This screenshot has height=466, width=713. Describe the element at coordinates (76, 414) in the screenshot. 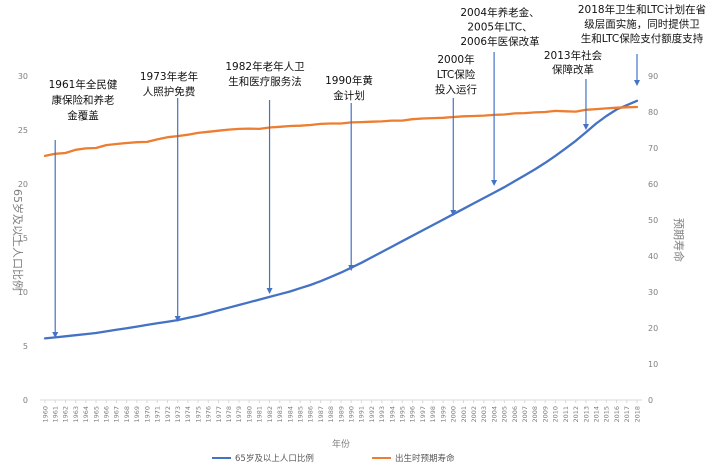

I see `x-tick-label: 1963` at that location.